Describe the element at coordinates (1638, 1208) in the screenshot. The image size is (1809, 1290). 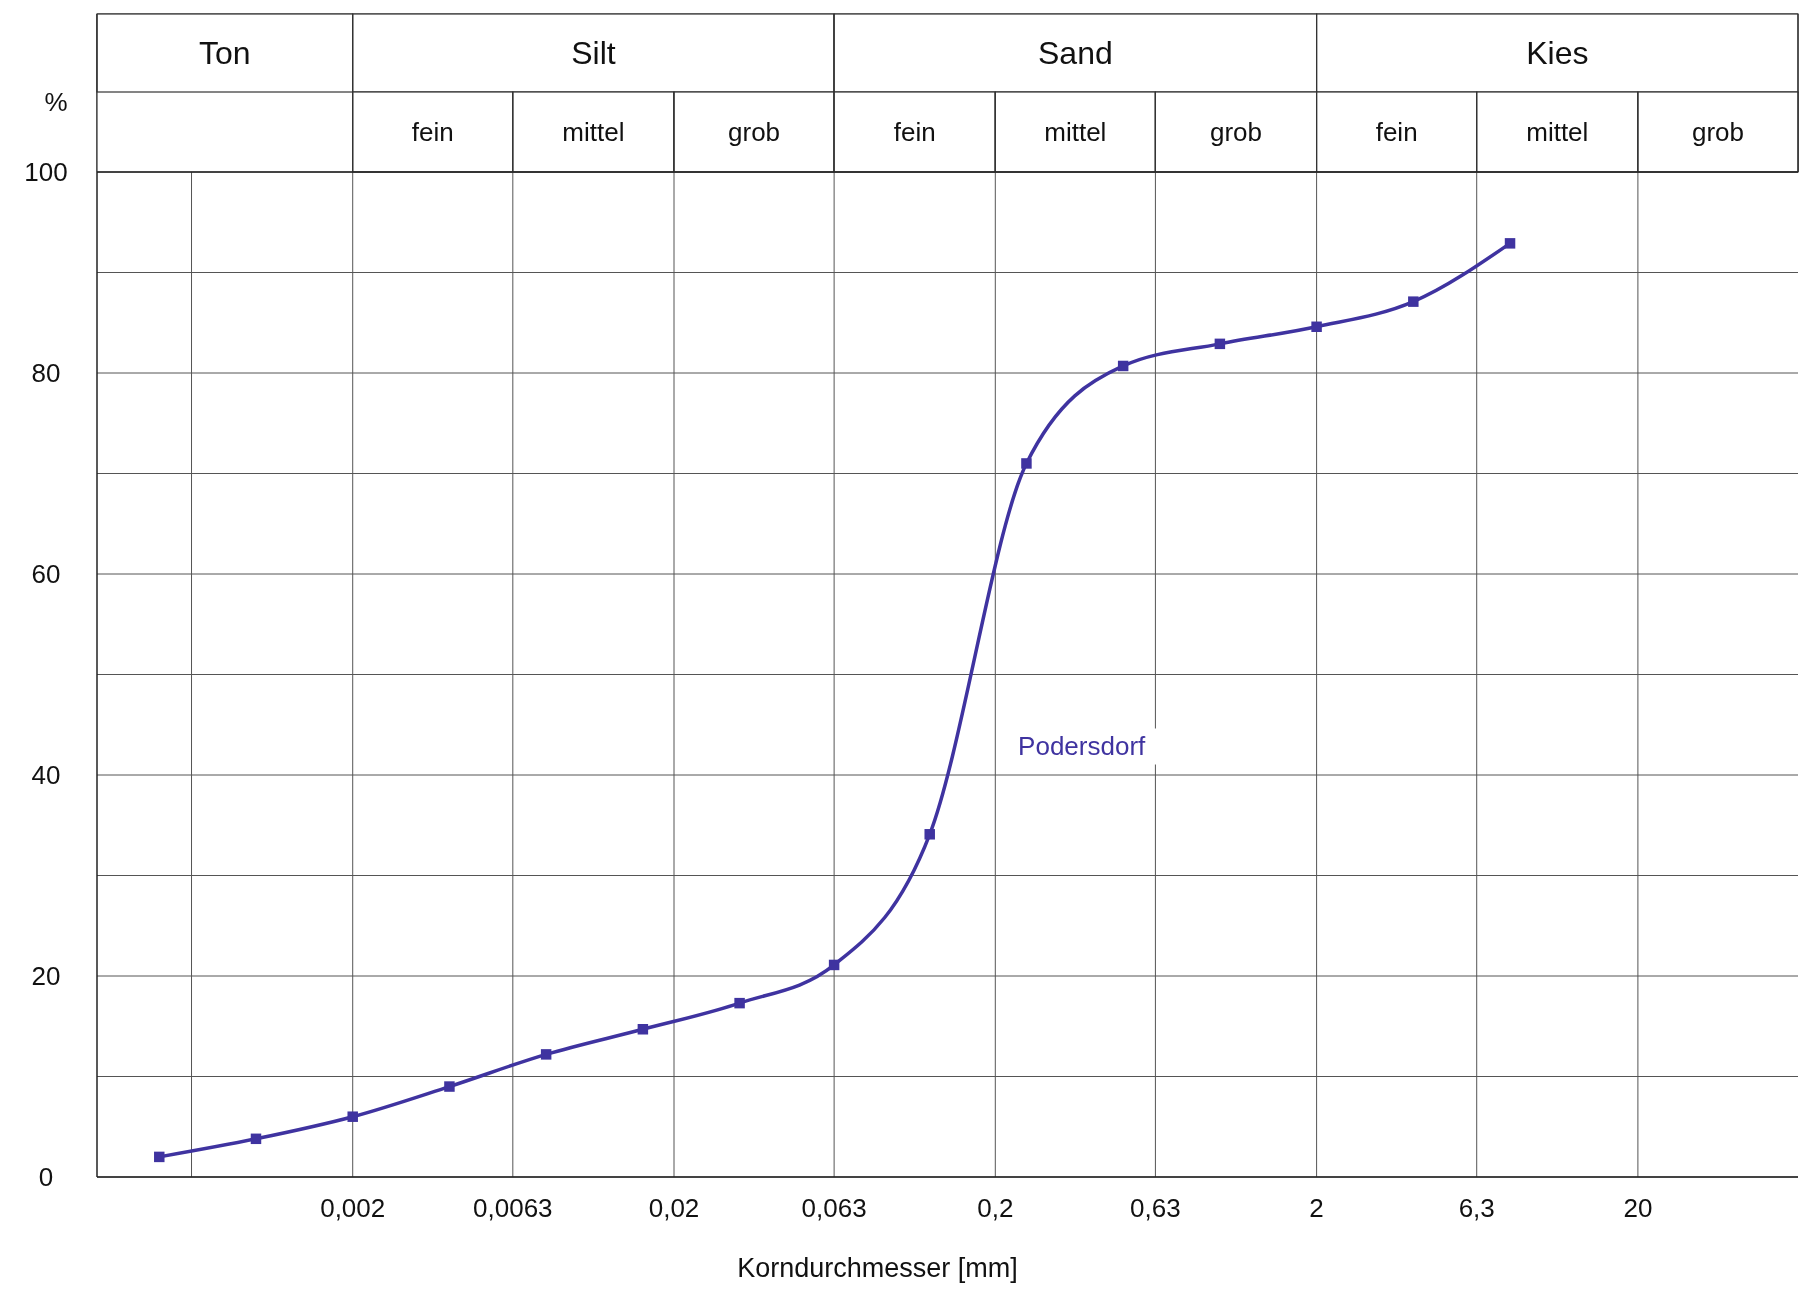
I see `x-tick-label: 20` at that location.